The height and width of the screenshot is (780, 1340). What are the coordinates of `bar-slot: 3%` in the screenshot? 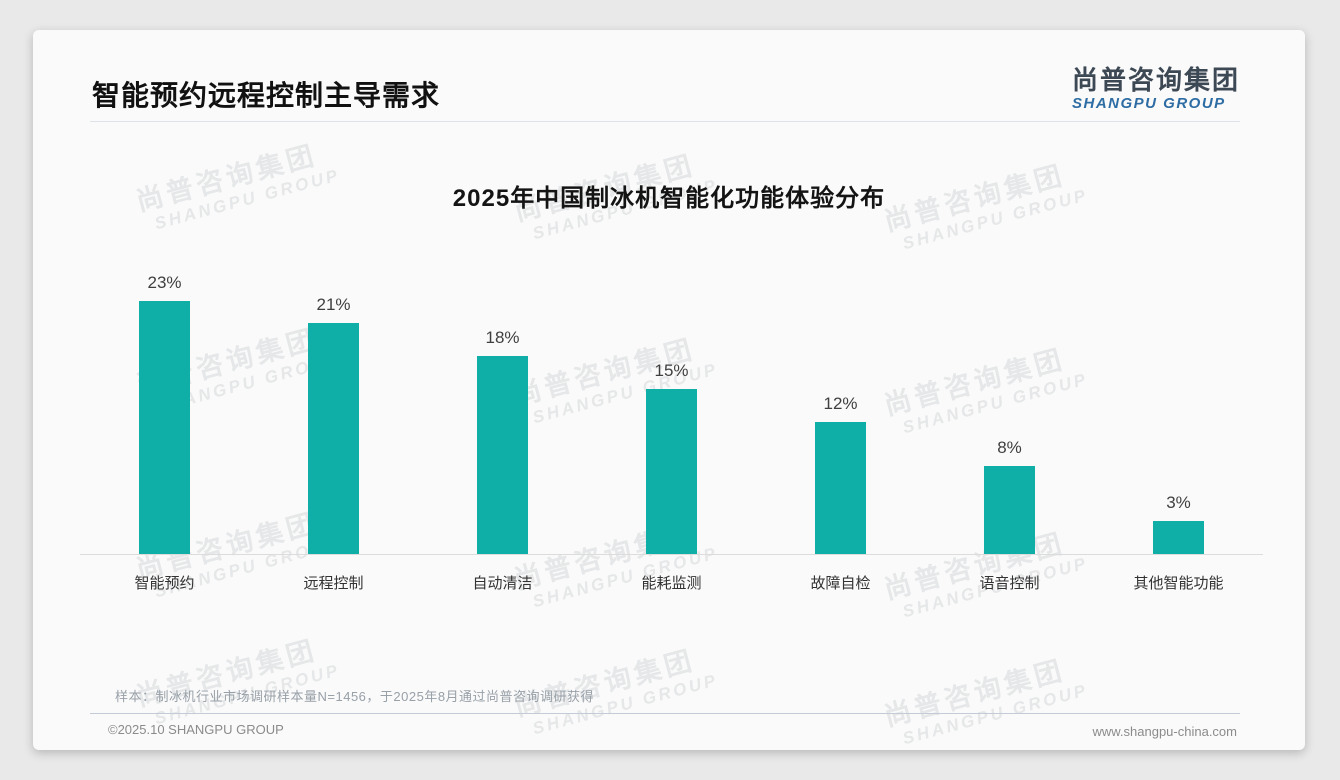 It's located at (1178, 523).